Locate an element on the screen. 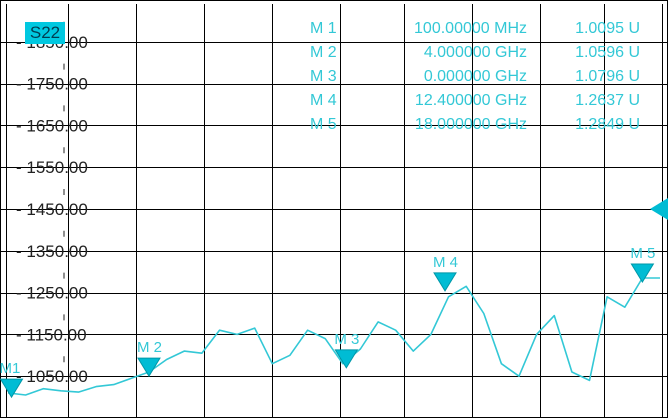 Image resolution: width=668 pixels, height=418 pixels. y-tick-label: - 1550.00 is located at coordinates (52, 167).